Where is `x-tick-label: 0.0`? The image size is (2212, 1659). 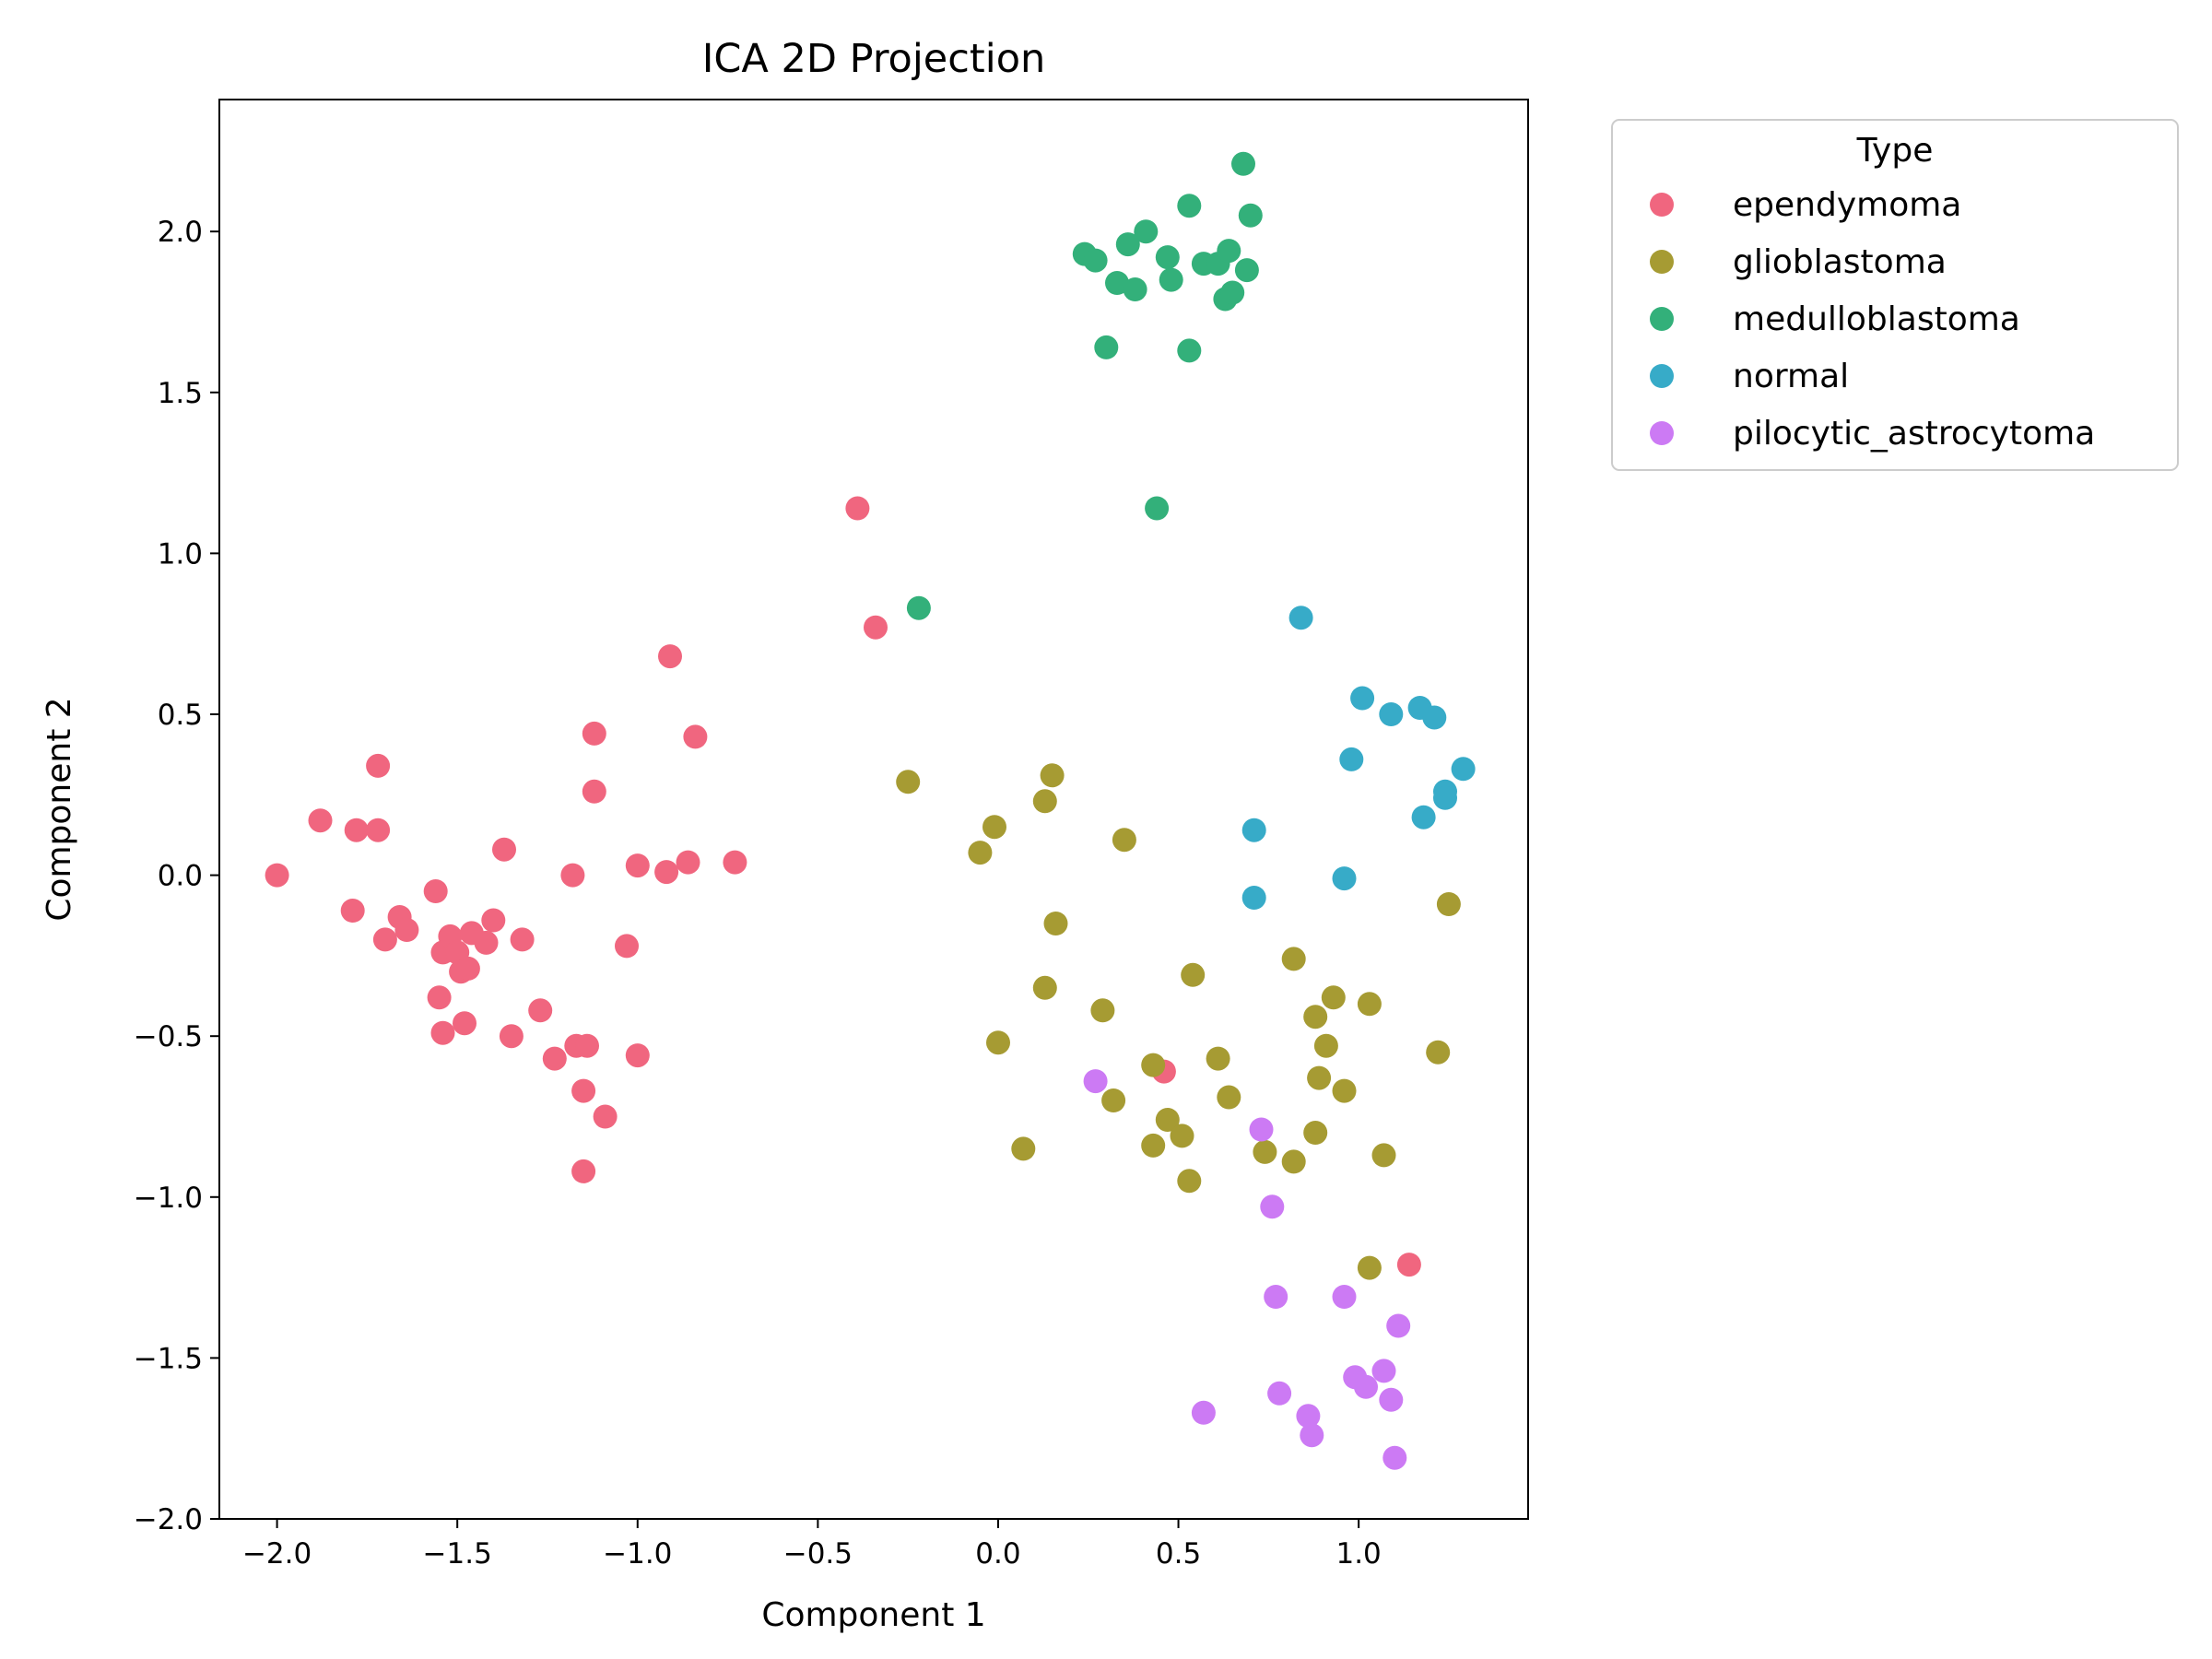 x-tick-label: 0.0 is located at coordinates (997, 1554).